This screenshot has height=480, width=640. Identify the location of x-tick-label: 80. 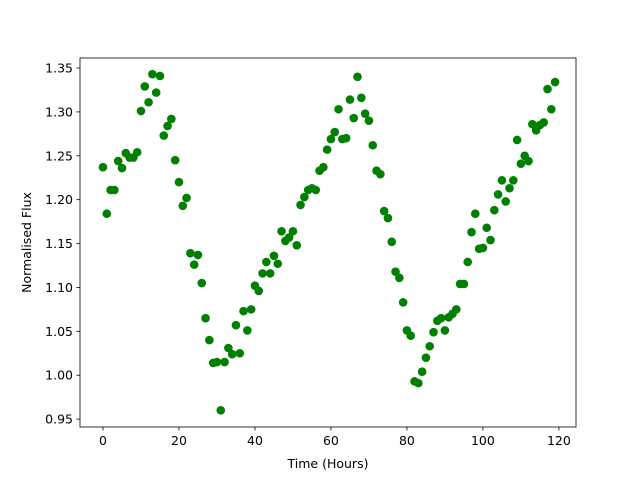
(407, 440).